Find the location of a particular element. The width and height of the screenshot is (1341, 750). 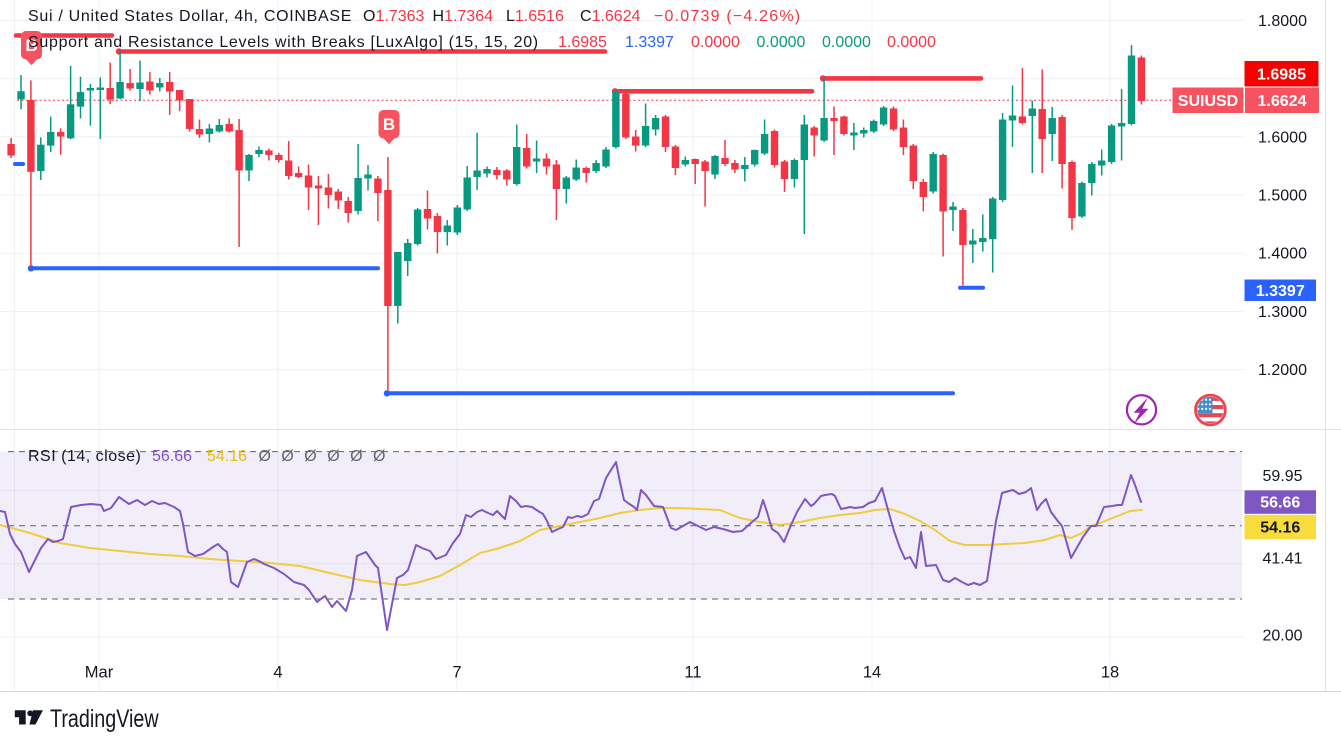

svg-text: −0.0739 (−4.26%) is located at coordinates (727, 16).